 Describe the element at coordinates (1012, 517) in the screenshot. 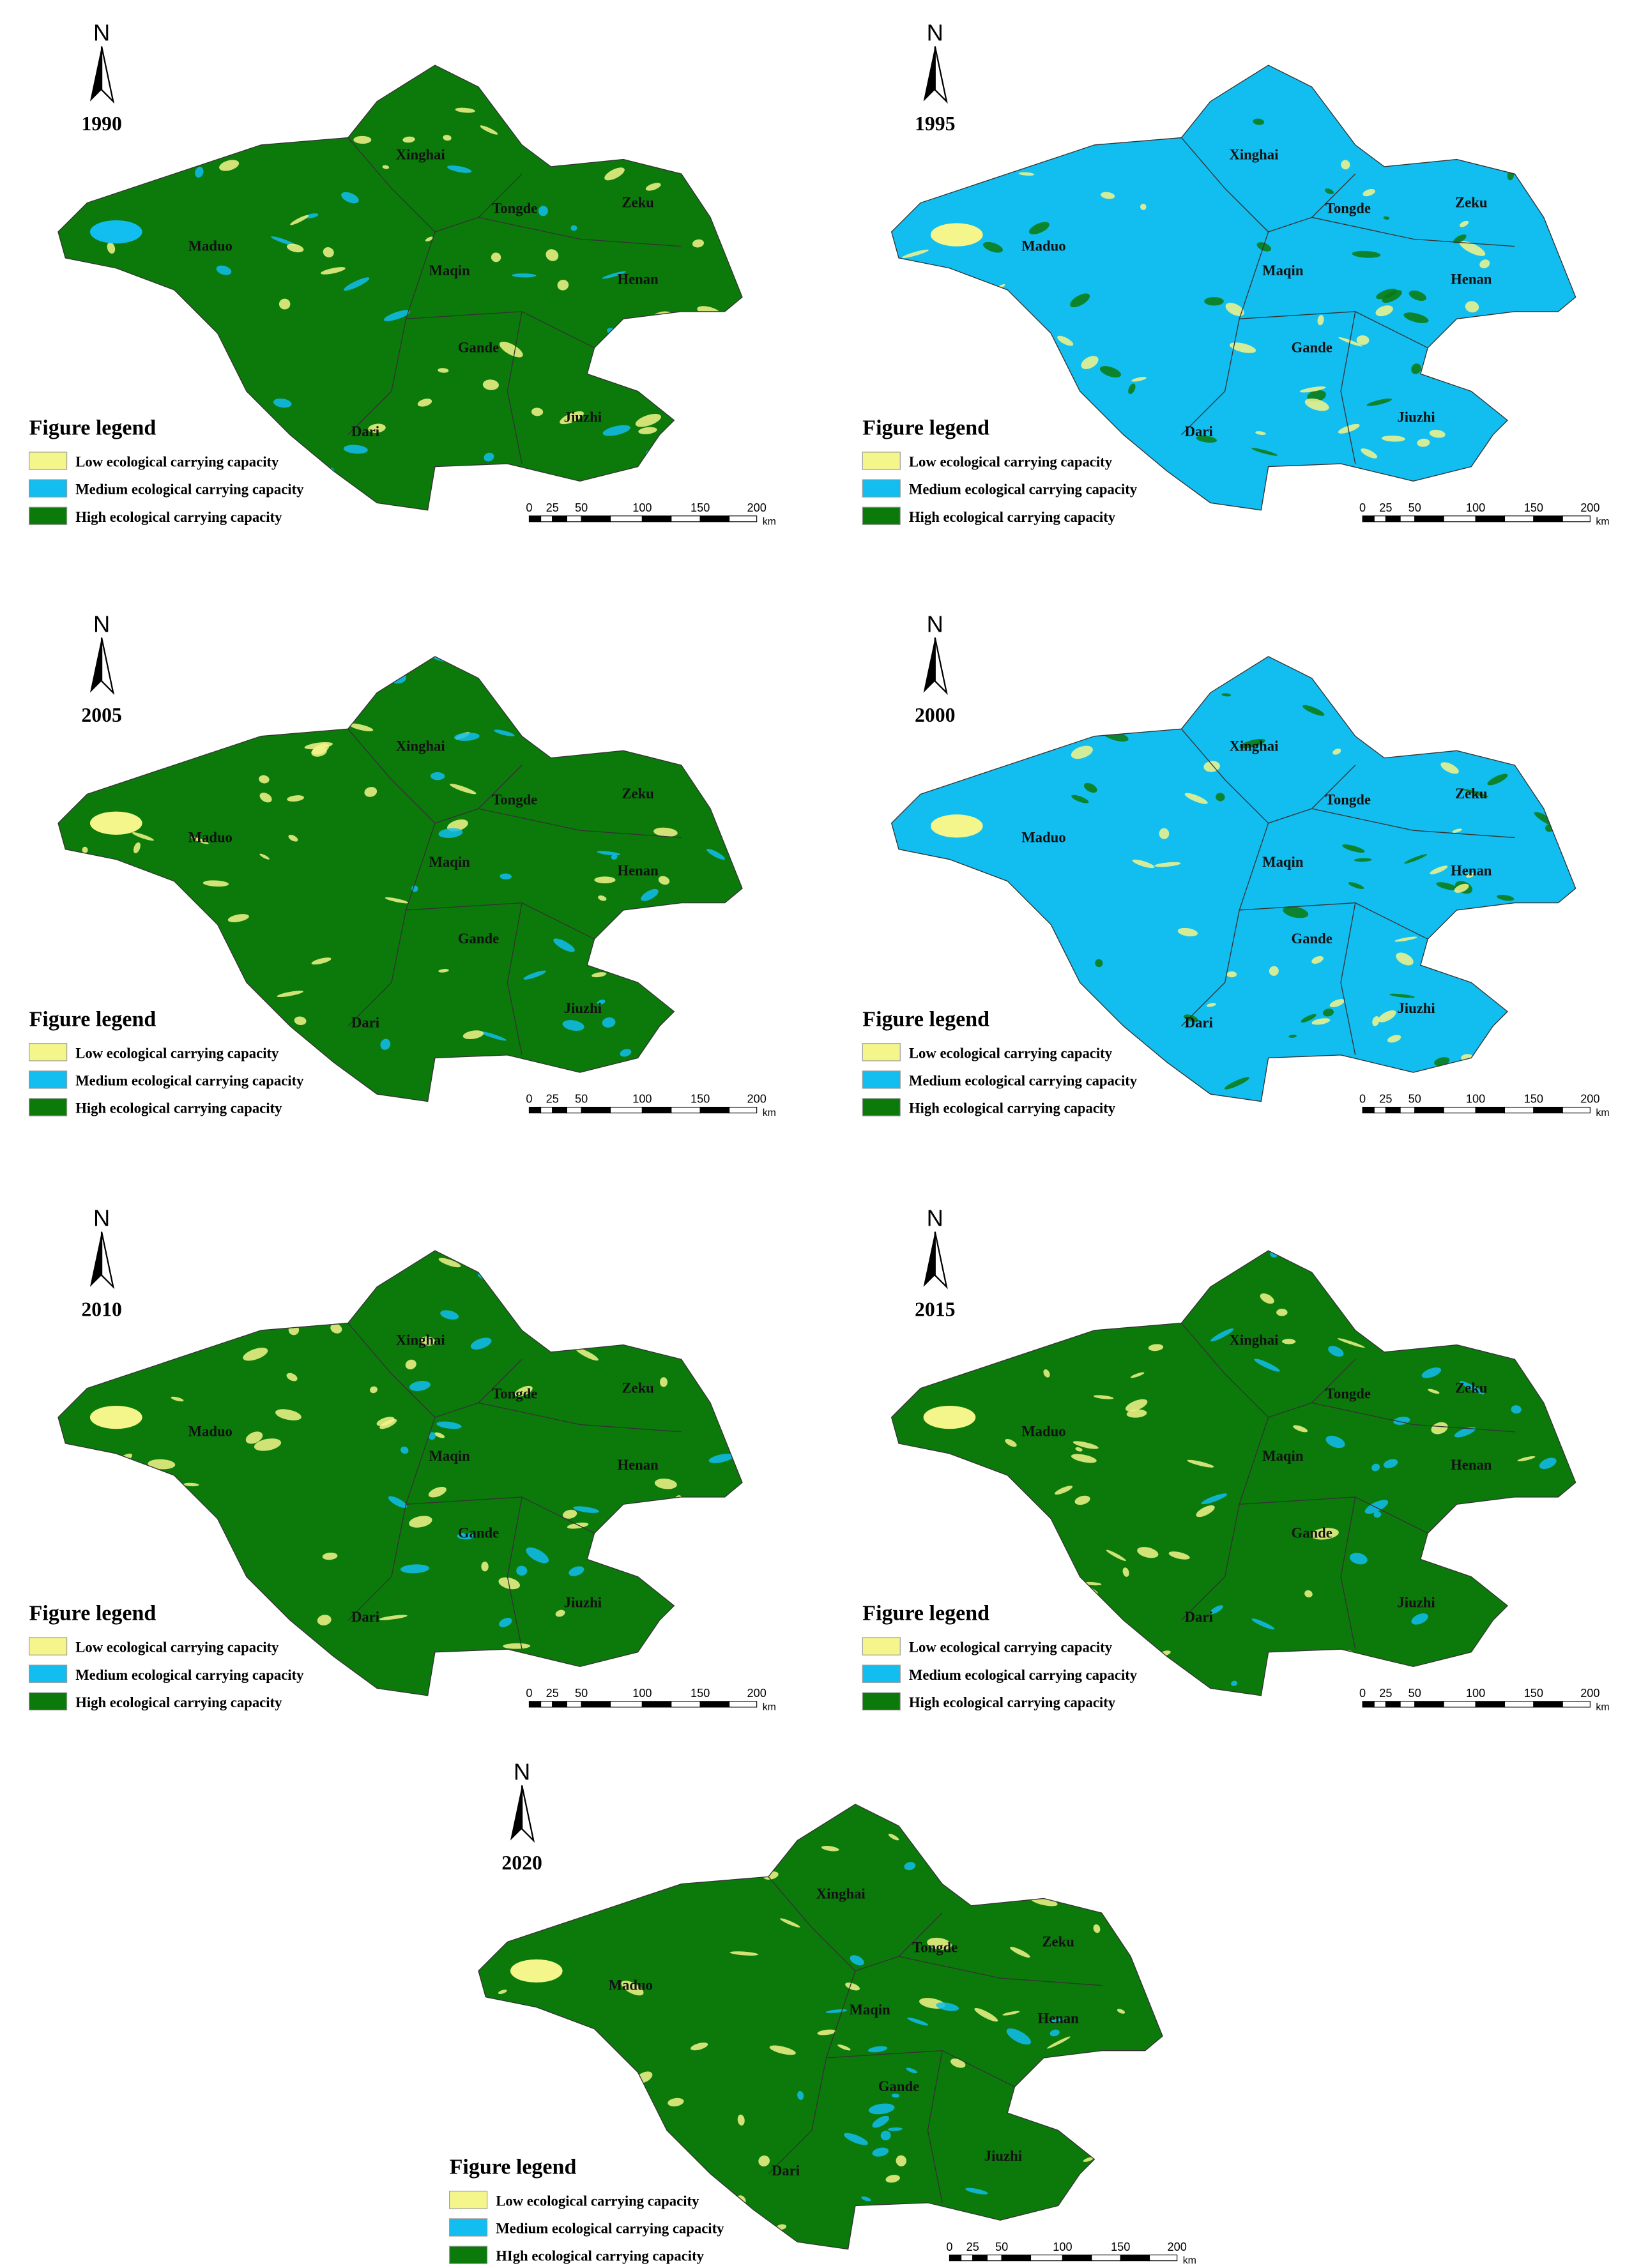

I see `legend-label: High ecological carrying capacity` at that location.